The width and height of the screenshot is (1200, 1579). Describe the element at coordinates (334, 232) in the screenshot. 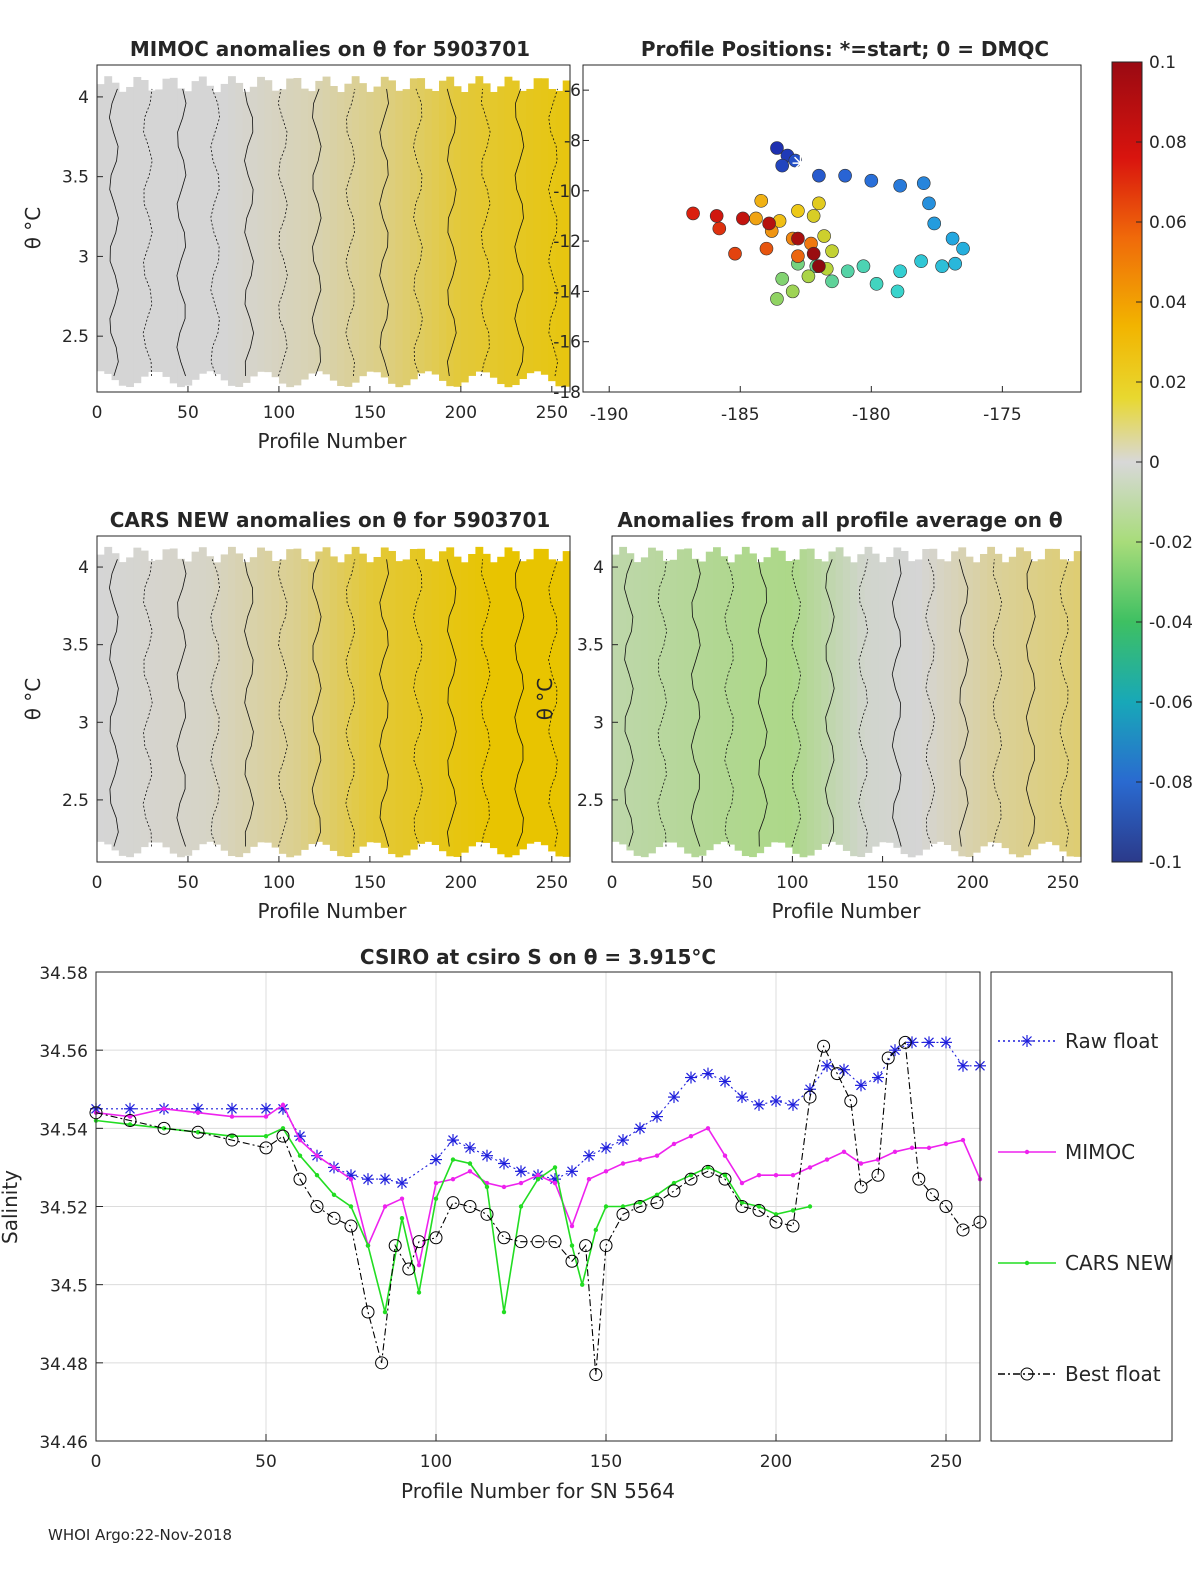

I see `mimoc-heatmap` at that location.